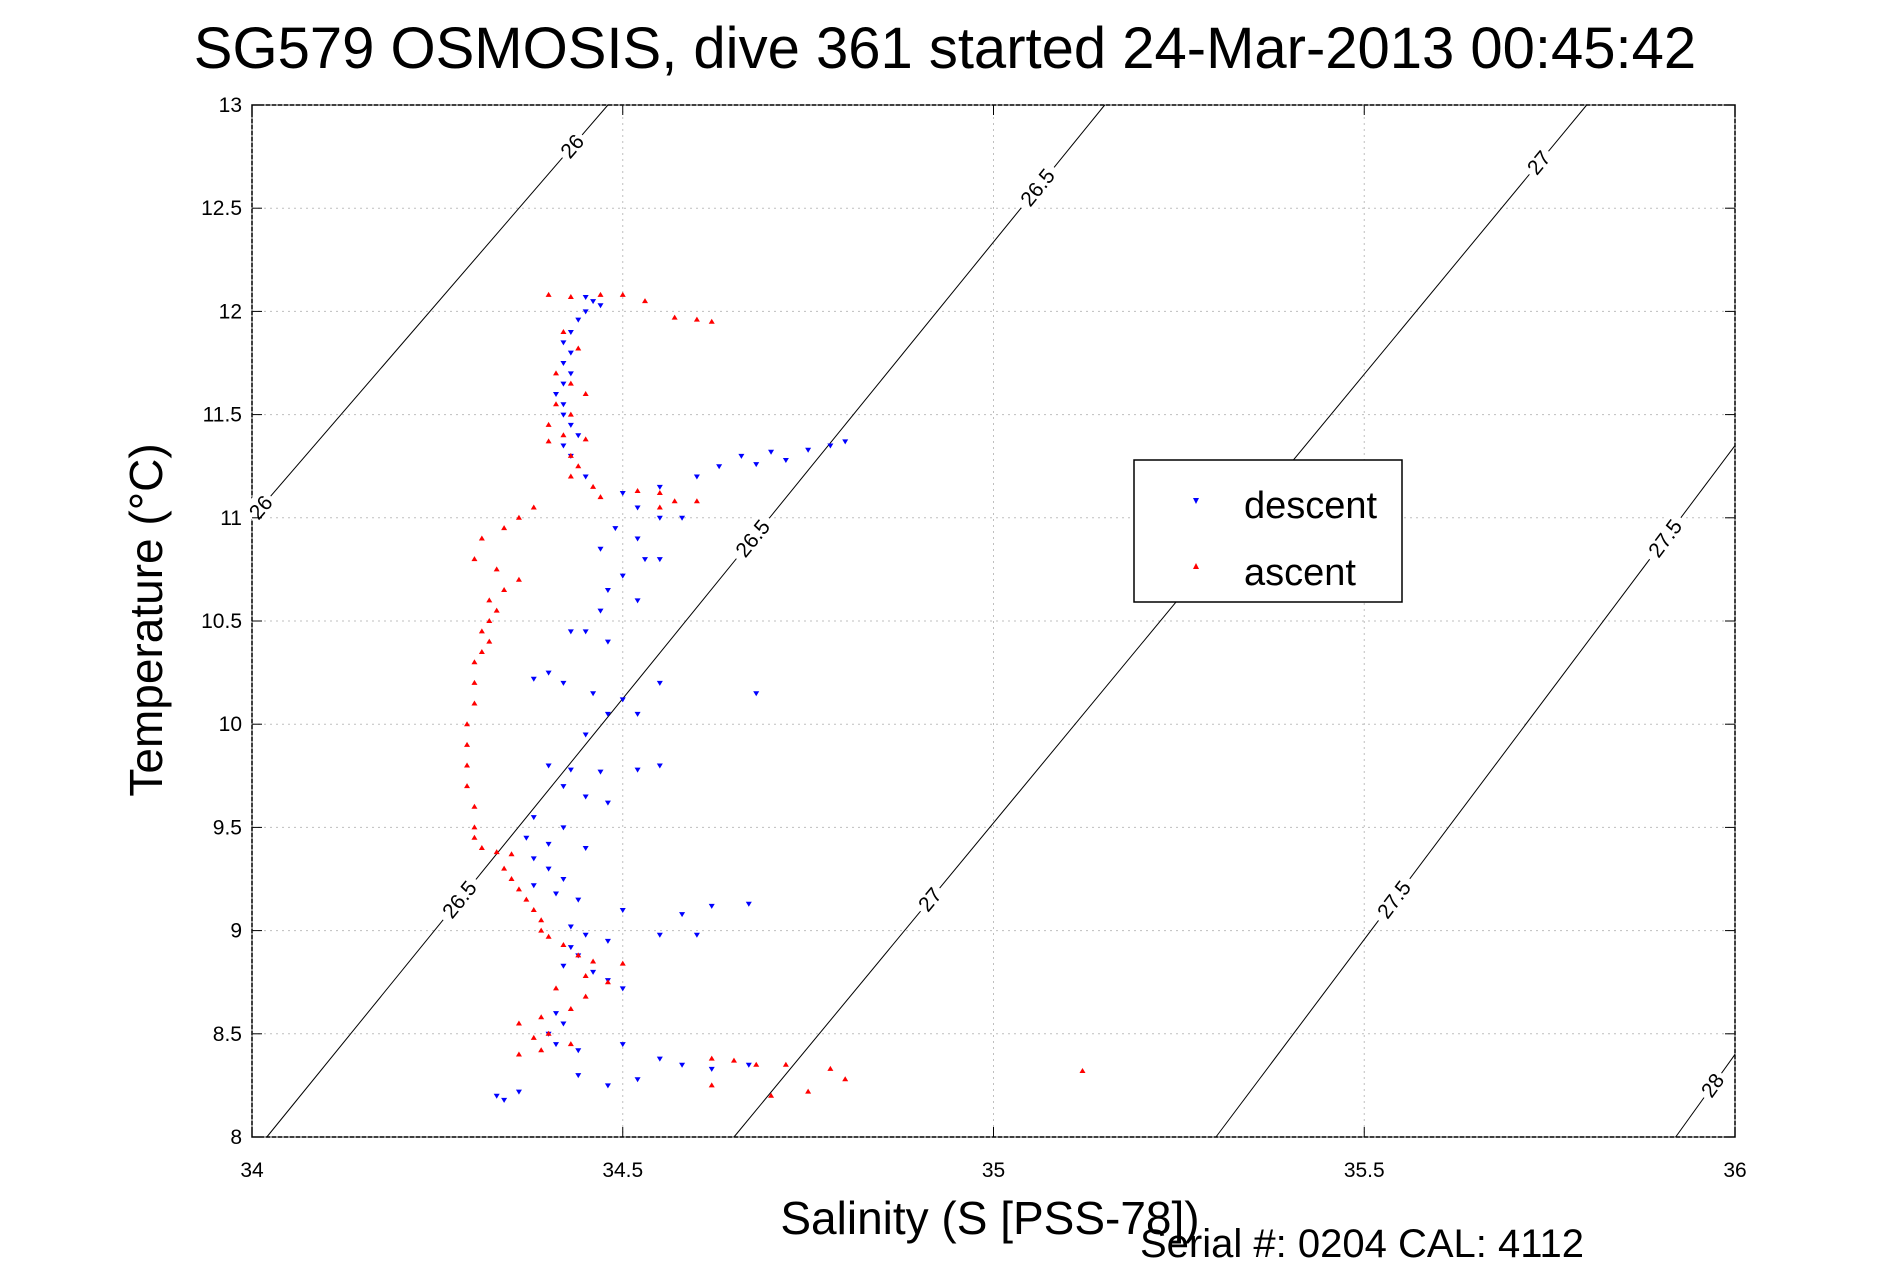 The image size is (1891, 1262). What do you see at coordinates (1300, 573) in the screenshot?
I see `legend-ascent-label: ascent` at bounding box center [1300, 573].